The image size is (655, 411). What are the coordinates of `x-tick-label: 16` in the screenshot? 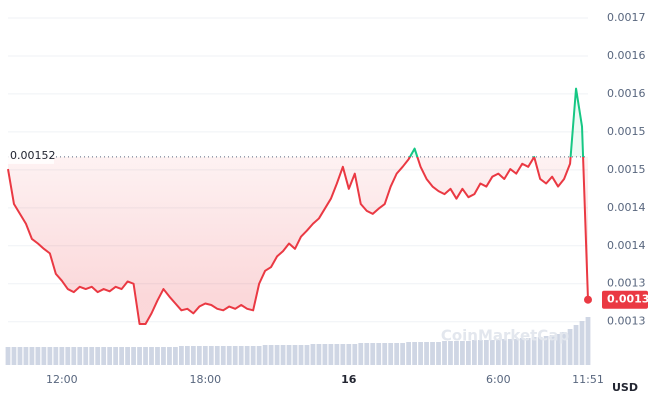 It's located at (349, 379).